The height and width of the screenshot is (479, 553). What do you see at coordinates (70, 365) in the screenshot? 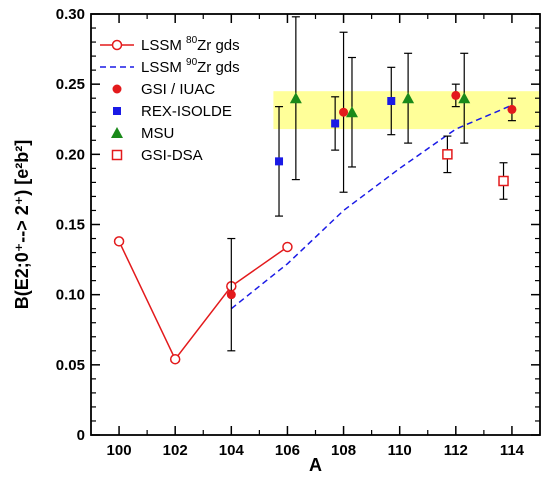
I see `y-tick-label: 0.05` at bounding box center [70, 365].